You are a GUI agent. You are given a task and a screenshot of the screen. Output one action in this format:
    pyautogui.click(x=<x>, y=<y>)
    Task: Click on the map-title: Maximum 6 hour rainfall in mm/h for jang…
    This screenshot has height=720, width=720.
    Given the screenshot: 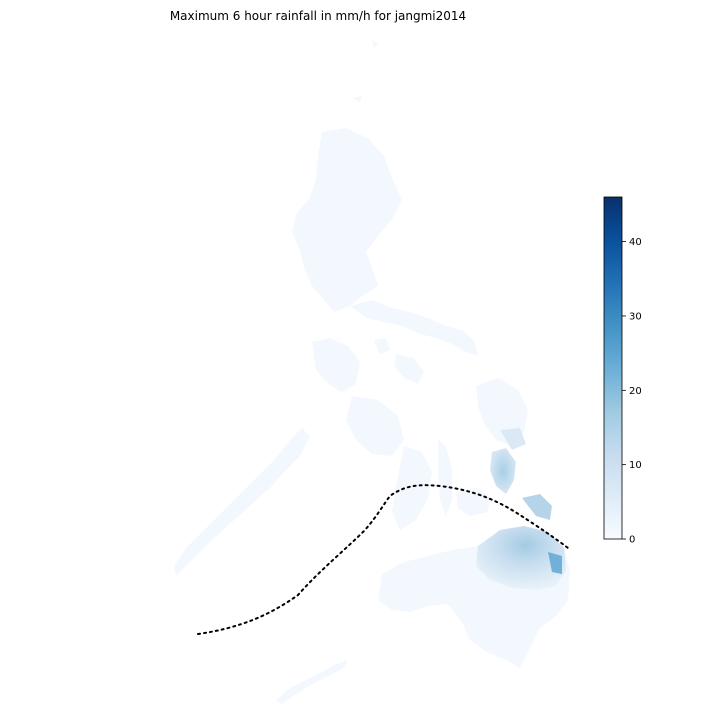 What is the action you would take?
    pyautogui.click(x=318, y=16)
    